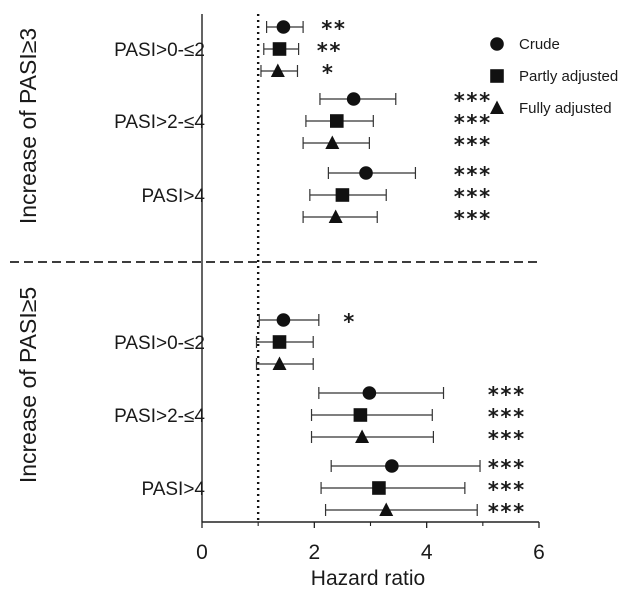 This screenshot has height=591, width=639. I want to click on legend-label: Partly adjusted, so click(568, 76).